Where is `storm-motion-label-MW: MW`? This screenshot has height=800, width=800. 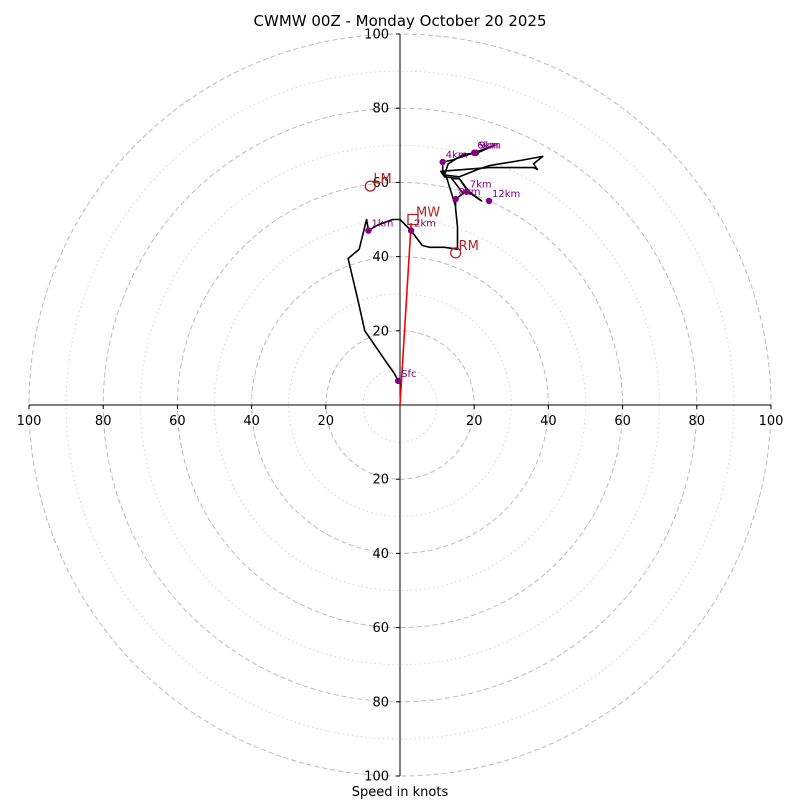
storm-motion-label-MW: MW is located at coordinates (428, 213).